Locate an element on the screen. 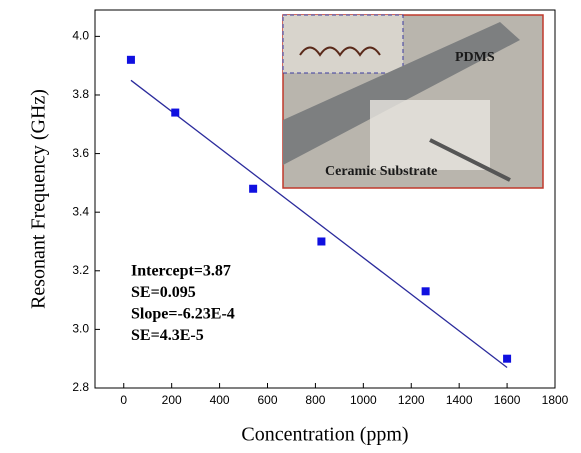 The width and height of the screenshot is (581, 453). y-tick-label: 3.8 is located at coordinates (80, 94).